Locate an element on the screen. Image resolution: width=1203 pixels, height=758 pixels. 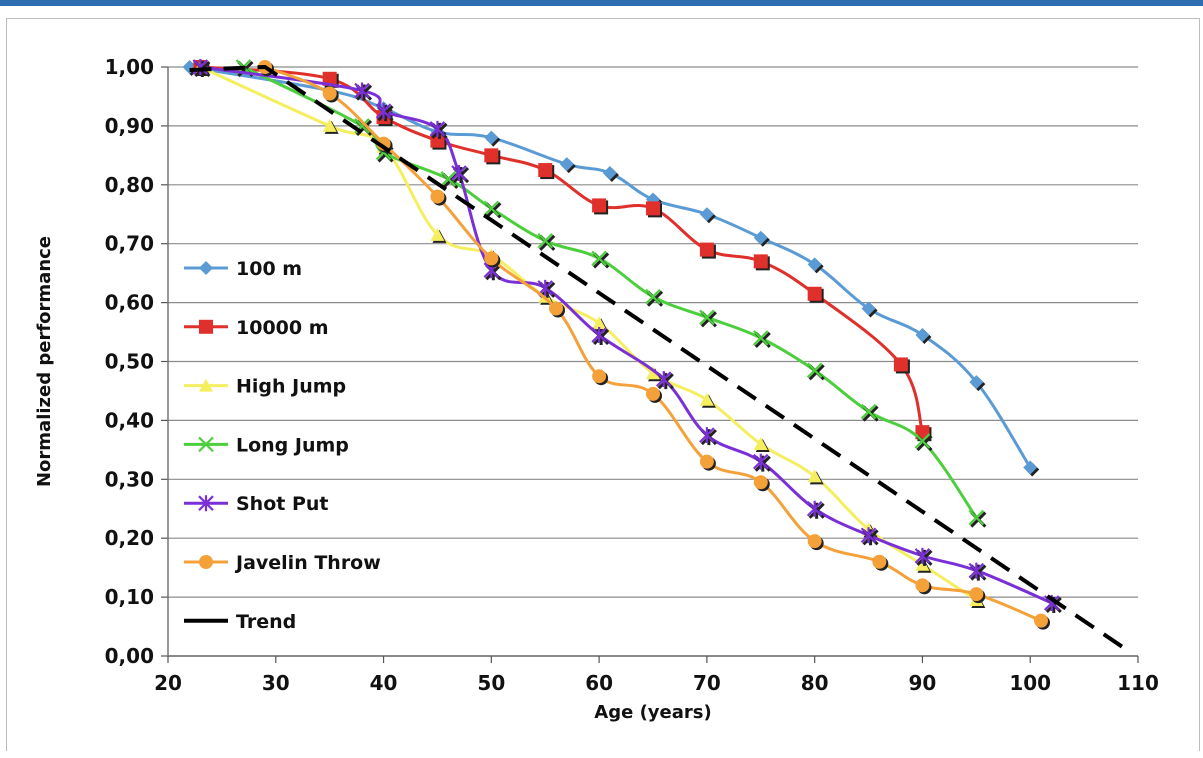
legend-label: Shot Put is located at coordinates (282, 504).